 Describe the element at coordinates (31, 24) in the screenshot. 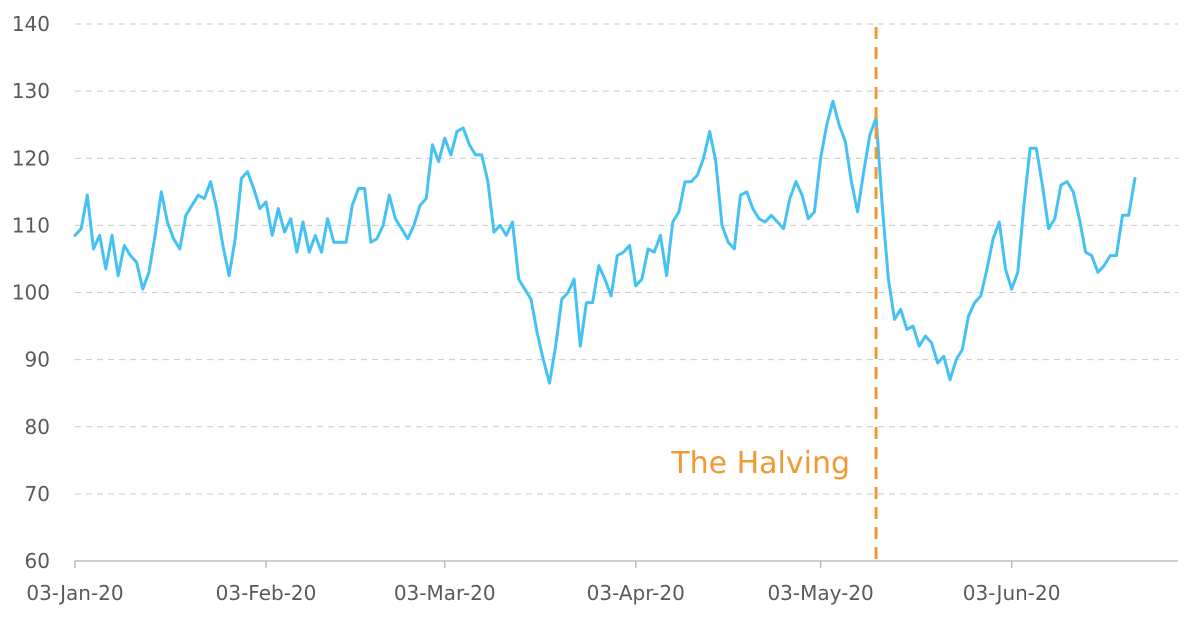

I see `y-tick-label: 140` at that location.